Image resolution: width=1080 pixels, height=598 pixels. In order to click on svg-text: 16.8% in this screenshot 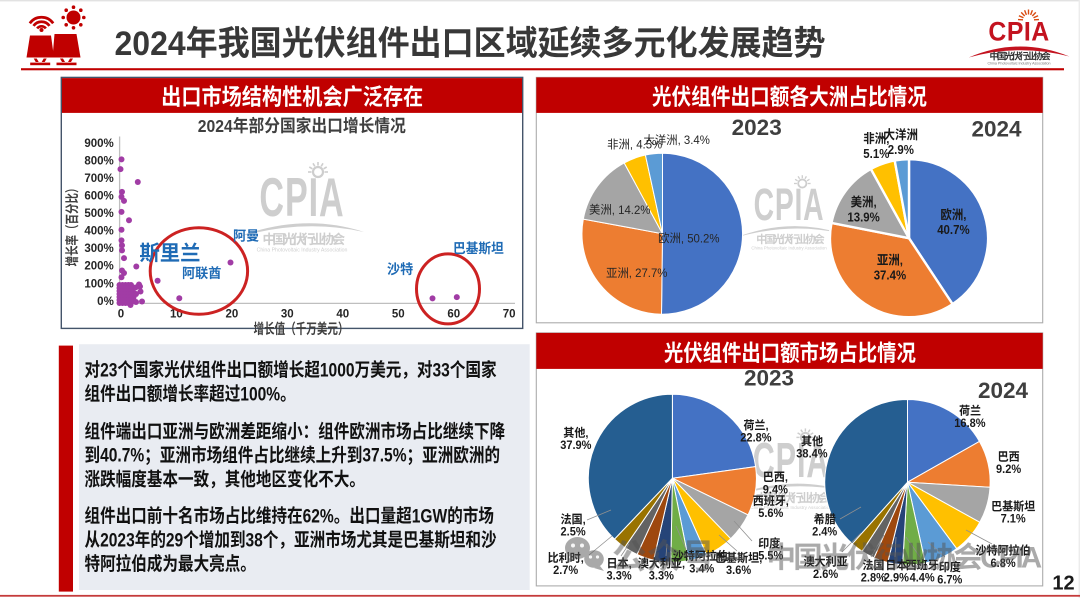, I will do `click(969, 424)`.